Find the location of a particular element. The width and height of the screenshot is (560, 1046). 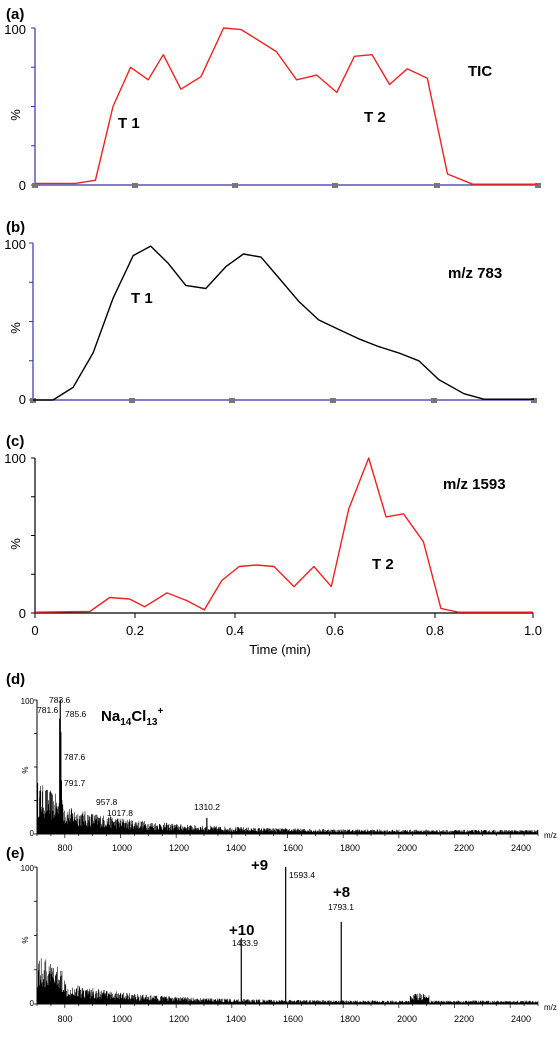

peak-label-e: 1593.4 is located at coordinates (302, 875).